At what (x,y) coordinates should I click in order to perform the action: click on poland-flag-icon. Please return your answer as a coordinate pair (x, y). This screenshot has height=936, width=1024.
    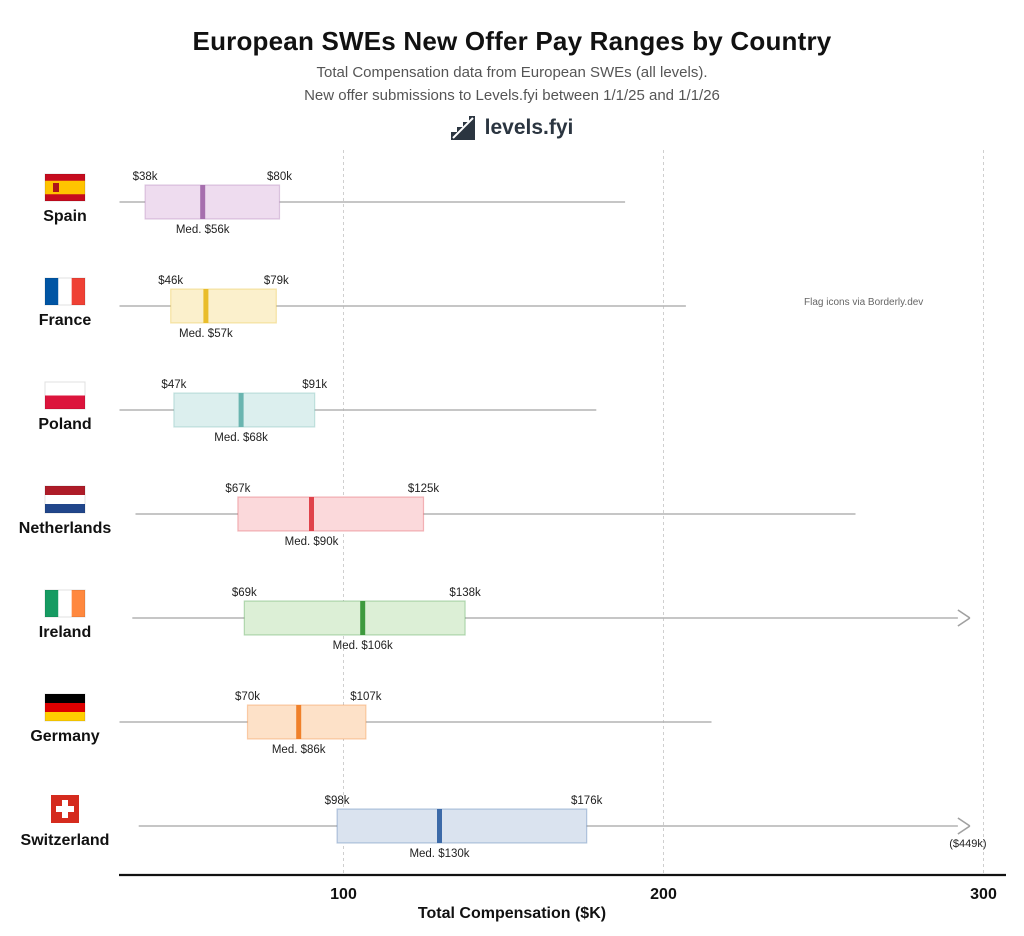
    Looking at the image, I should click on (65, 395).